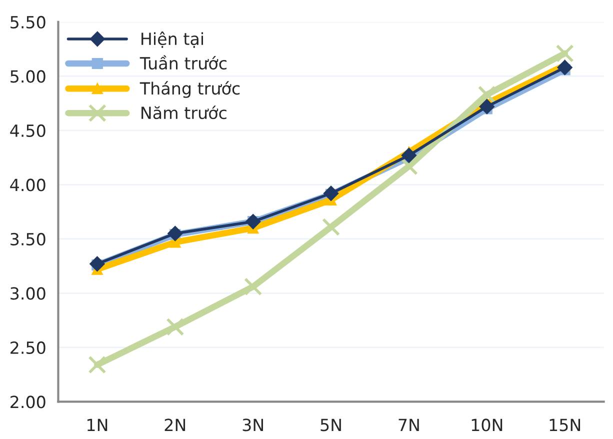 Image resolution: width=613 pixels, height=439 pixels. Describe the element at coordinates (28, 402) in the screenshot. I see `y-tick-label: 2.00` at that location.